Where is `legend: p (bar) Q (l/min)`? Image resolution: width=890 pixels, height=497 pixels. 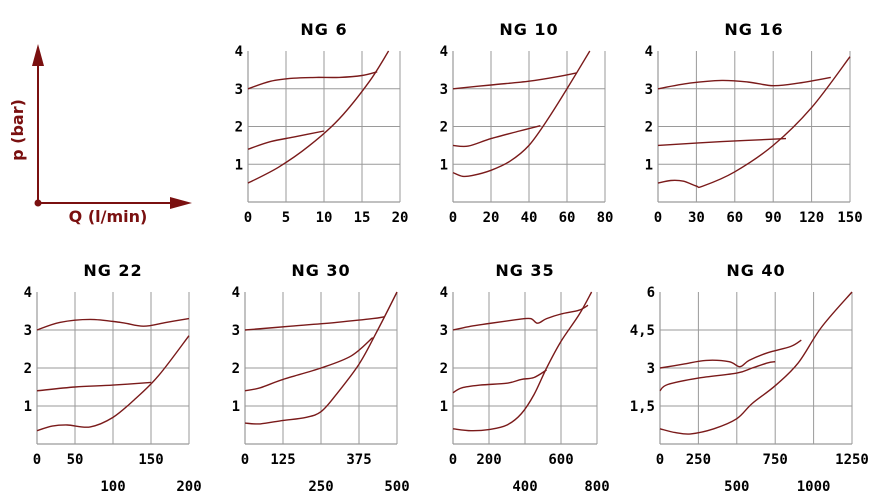 legend: p (bar) Q (l/min) is located at coordinates (100, 135).